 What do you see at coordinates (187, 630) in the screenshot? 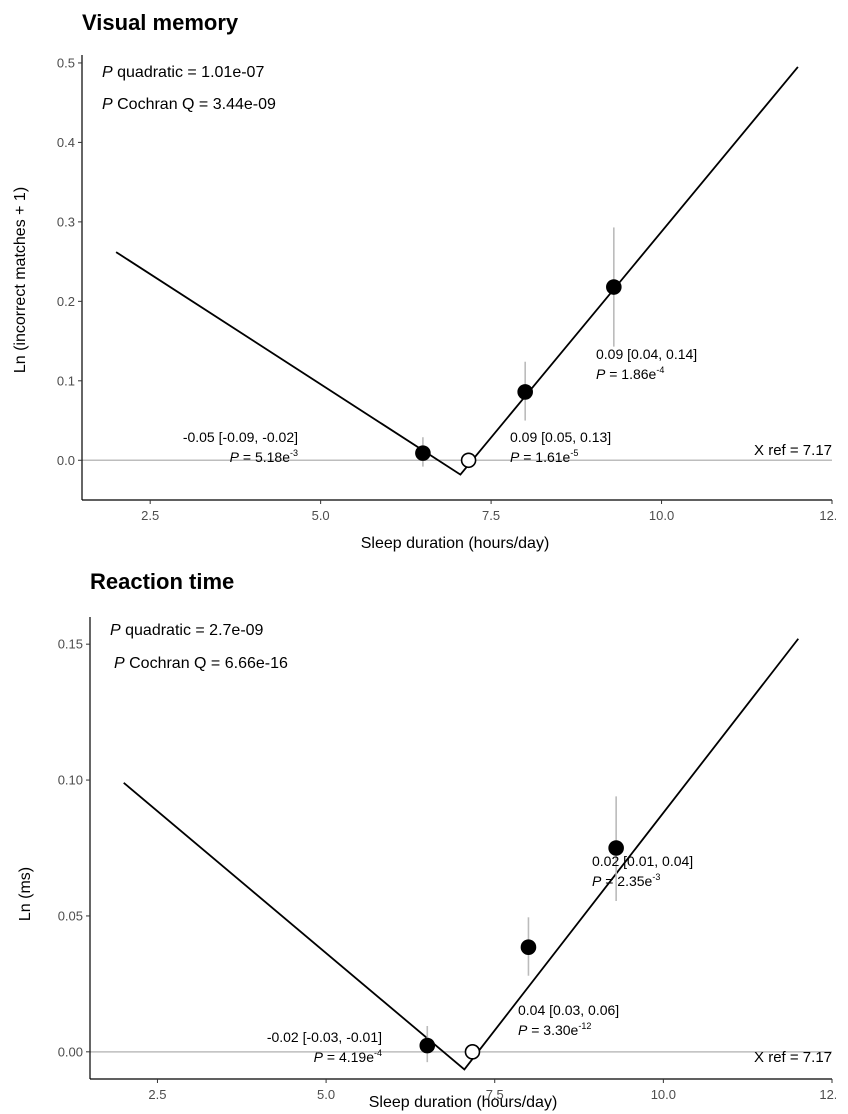
I see `p-quadratic-label: P quadratic = 2.7e-09` at bounding box center [187, 630].